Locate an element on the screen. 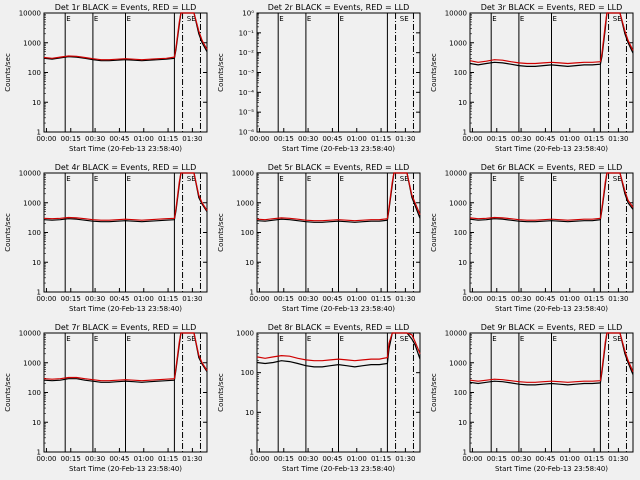  chart-title: Det 6r BLACK = Events, RED = LLD is located at coordinates (552, 167).